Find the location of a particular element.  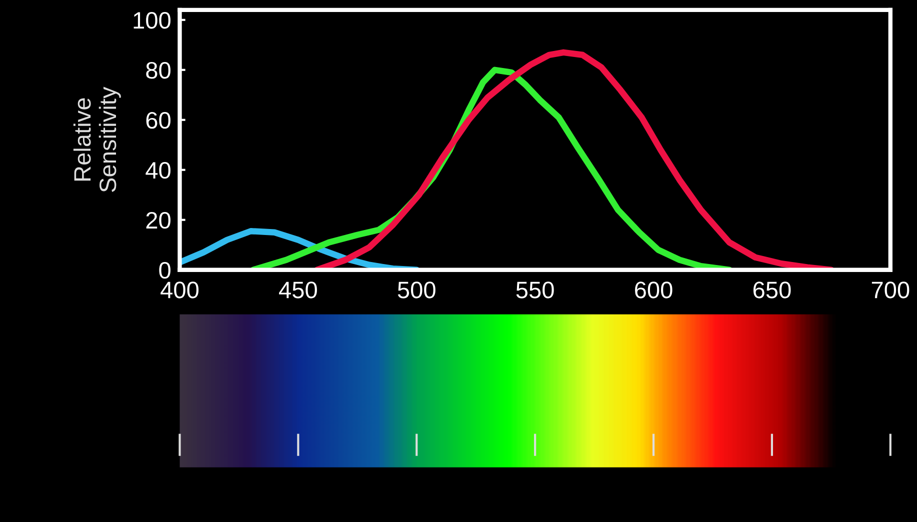

y-tick-label: 20 is located at coordinates (158, 220).